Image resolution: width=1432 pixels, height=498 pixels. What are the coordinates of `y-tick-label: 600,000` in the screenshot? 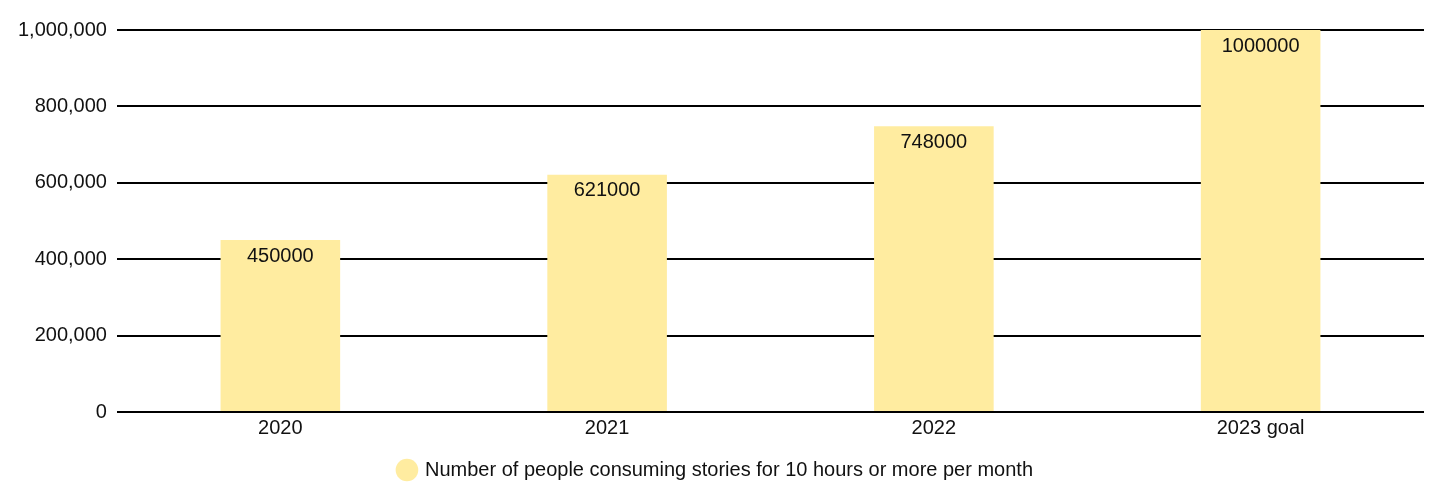 It's located at (70, 181).